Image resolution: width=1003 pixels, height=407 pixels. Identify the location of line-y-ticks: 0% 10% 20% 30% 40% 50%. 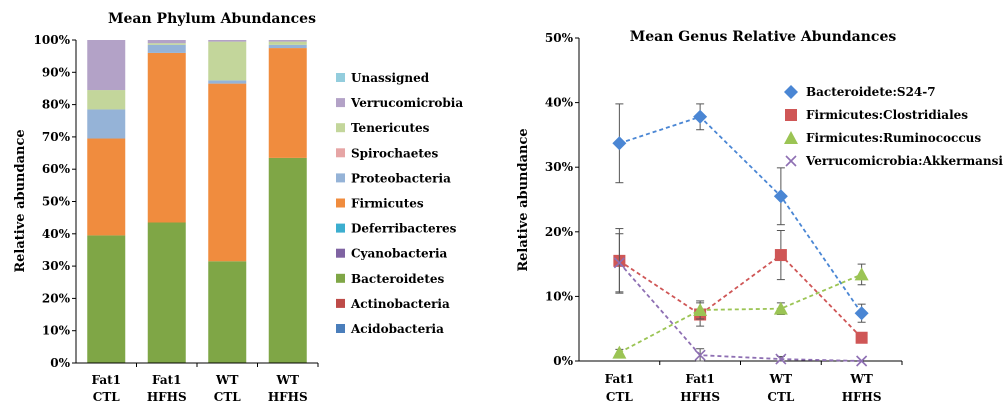
(562, 199).